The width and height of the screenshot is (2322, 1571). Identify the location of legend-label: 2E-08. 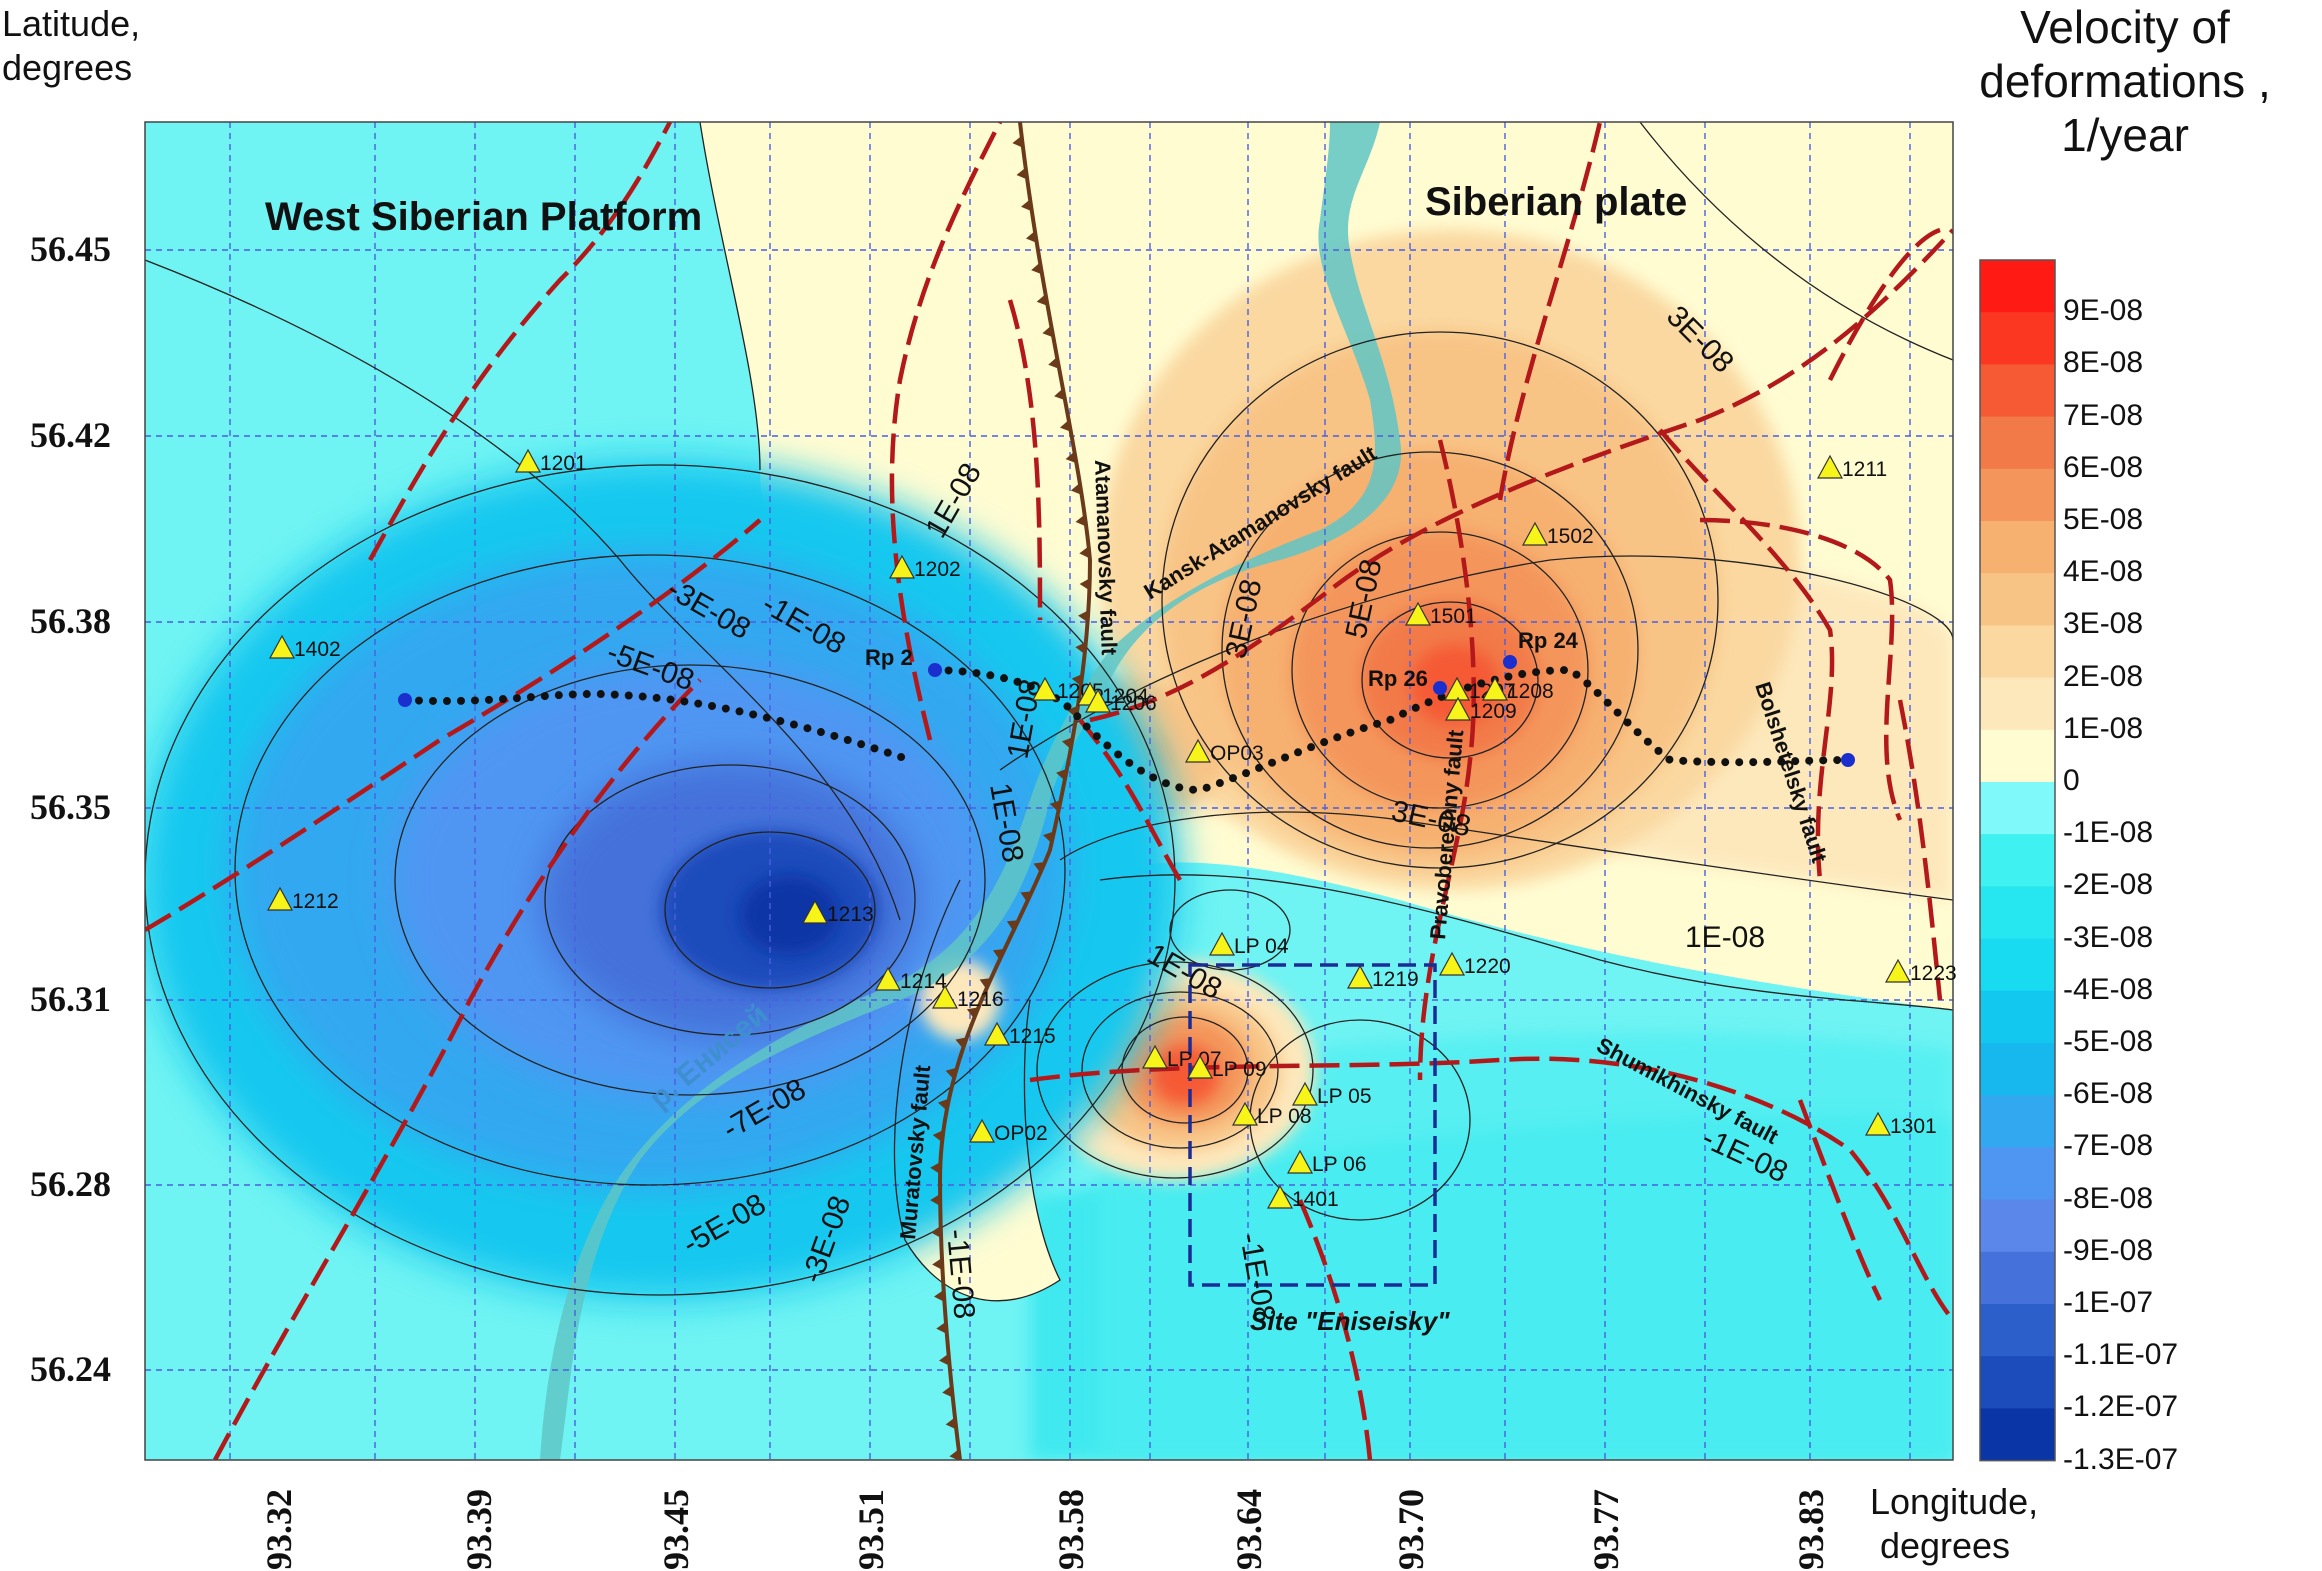
(2103, 676).